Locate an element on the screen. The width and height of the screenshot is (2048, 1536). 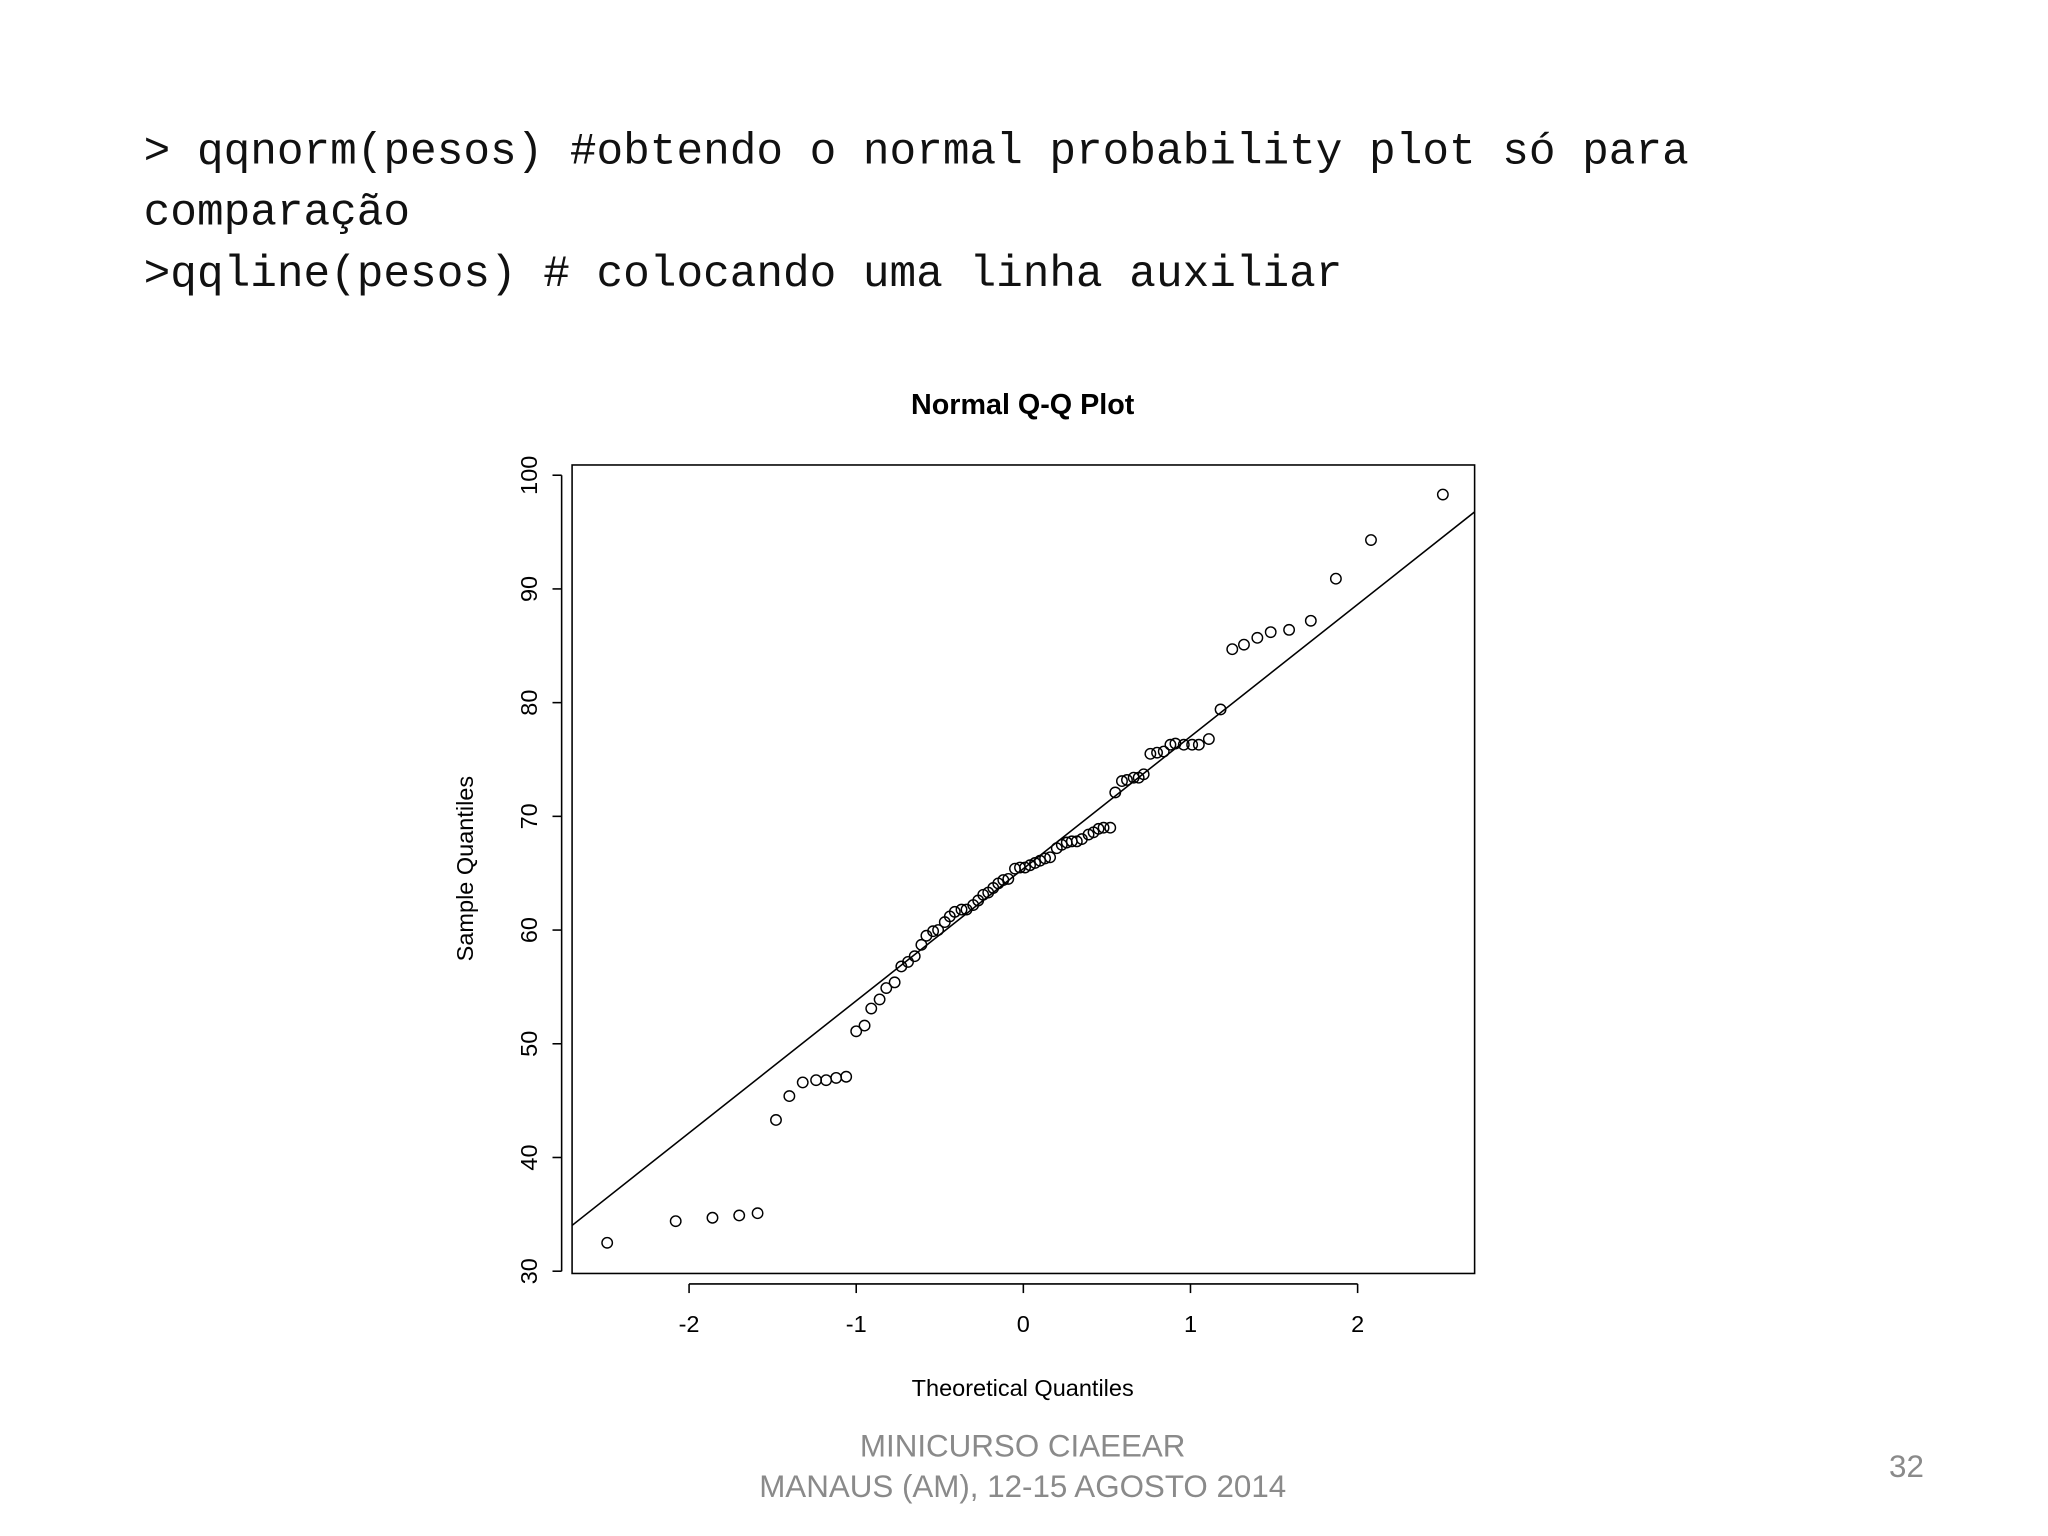
page-number: 32 is located at coordinates (1906, 1466).